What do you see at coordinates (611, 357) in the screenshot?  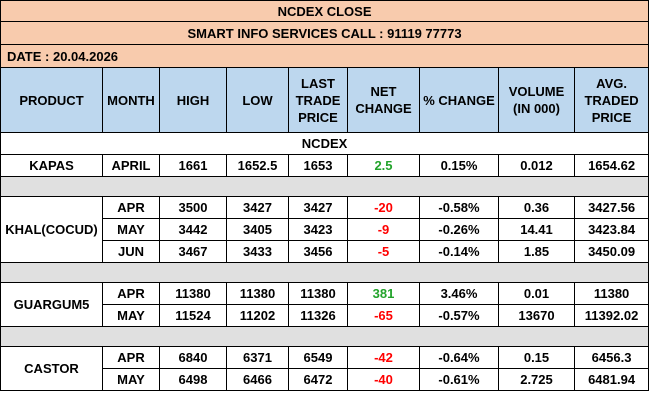 I see `cell-avg-traded-price: 6456.3` at bounding box center [611, 357].